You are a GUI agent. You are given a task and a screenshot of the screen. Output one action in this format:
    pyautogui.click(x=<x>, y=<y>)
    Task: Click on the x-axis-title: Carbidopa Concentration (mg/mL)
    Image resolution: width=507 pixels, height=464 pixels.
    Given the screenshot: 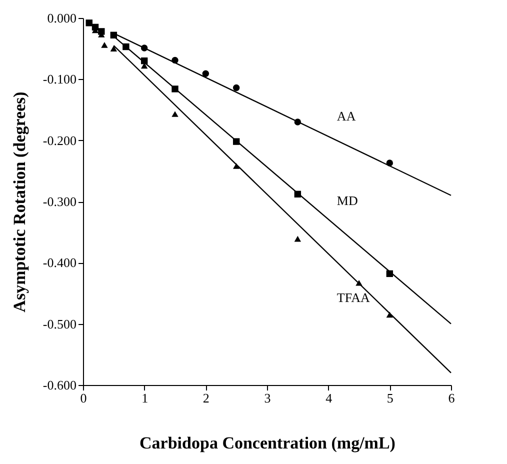 What is the action you would take?
    pyautogui.click(x=268, y=443)
    